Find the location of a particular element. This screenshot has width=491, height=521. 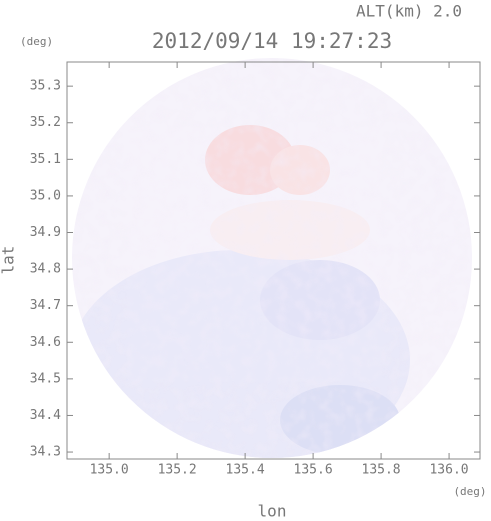

y-tick-label: 34.8 is located at coordinates (45, 269).